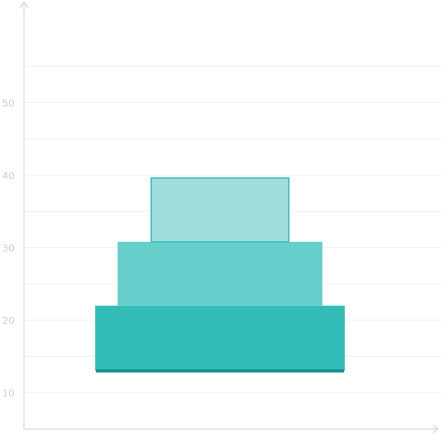 The width and height of the screenshot is (441, 435). Describe the element at coordinates (24, 4) in the screenshot. I see `y-axis-arrow` at that location.